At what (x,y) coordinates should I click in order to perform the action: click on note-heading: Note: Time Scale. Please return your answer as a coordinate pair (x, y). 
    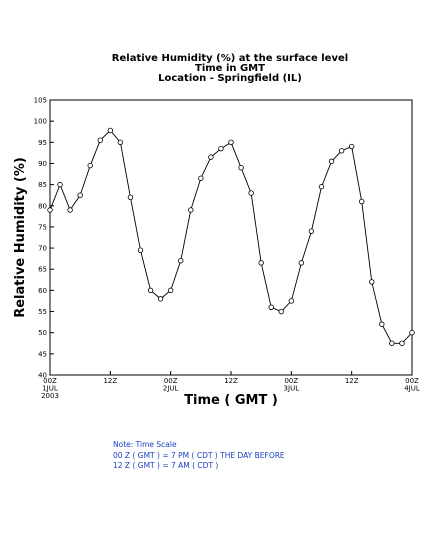
    Looking at the image, I should click on (145, 444).